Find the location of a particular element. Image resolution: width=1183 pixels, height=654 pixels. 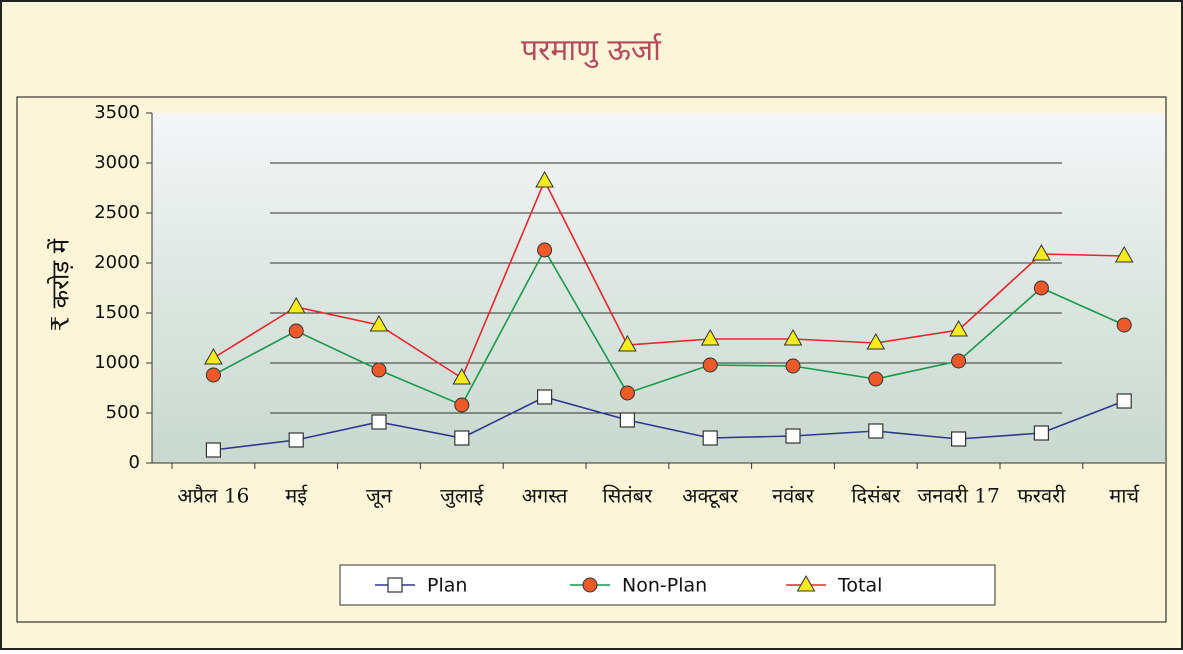

x-tick-label: अगस्त is located at coordinates (545, 496).